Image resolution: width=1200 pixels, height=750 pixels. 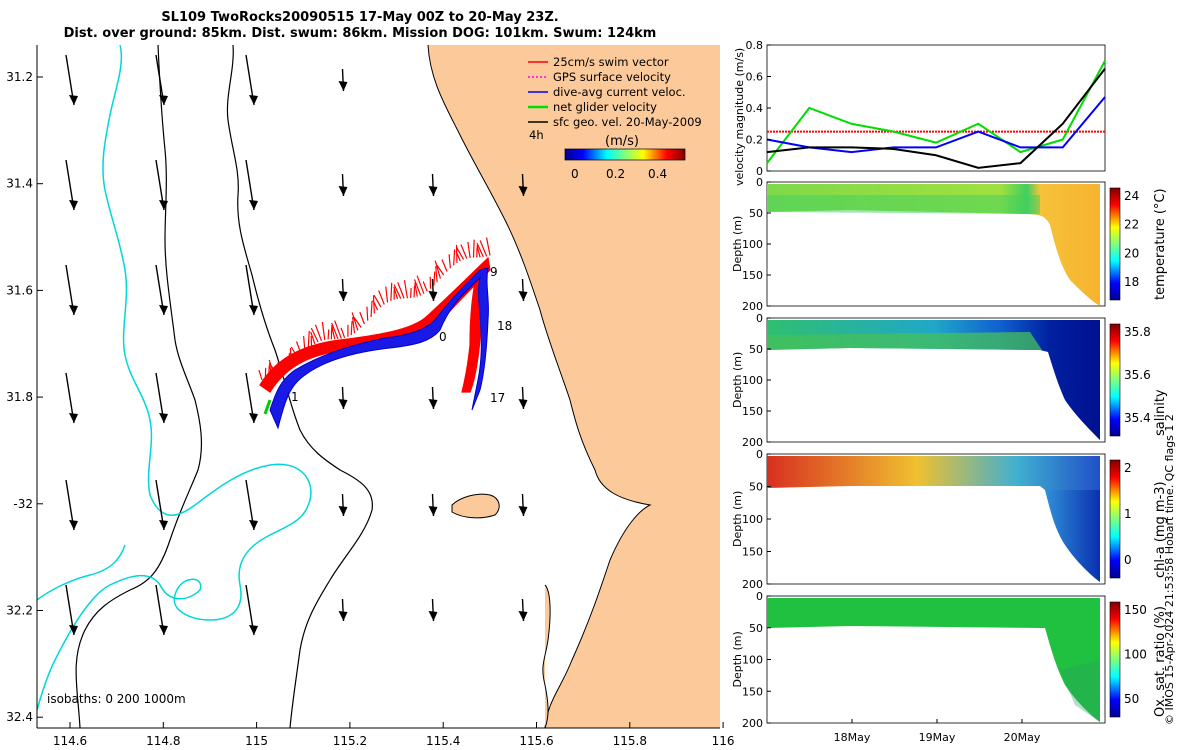 I want to click on map-ytick-label: 31.4, so click(x=19, y=184).